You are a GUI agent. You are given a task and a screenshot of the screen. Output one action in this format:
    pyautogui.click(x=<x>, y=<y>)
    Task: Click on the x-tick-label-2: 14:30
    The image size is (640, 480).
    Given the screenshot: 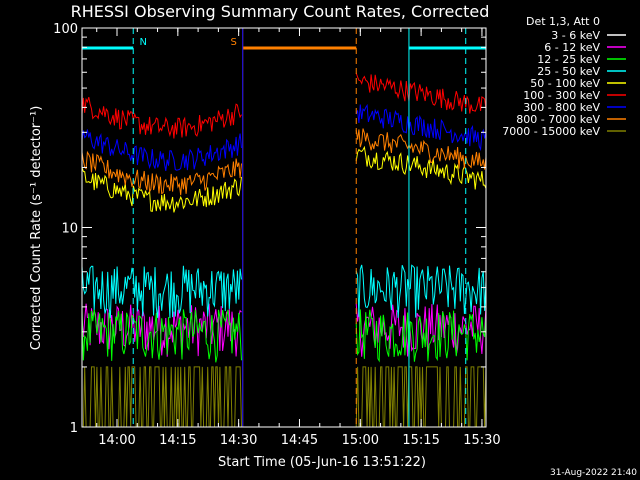 What is the action you would take?
    pyautogui.click(x=238, y=440)
    